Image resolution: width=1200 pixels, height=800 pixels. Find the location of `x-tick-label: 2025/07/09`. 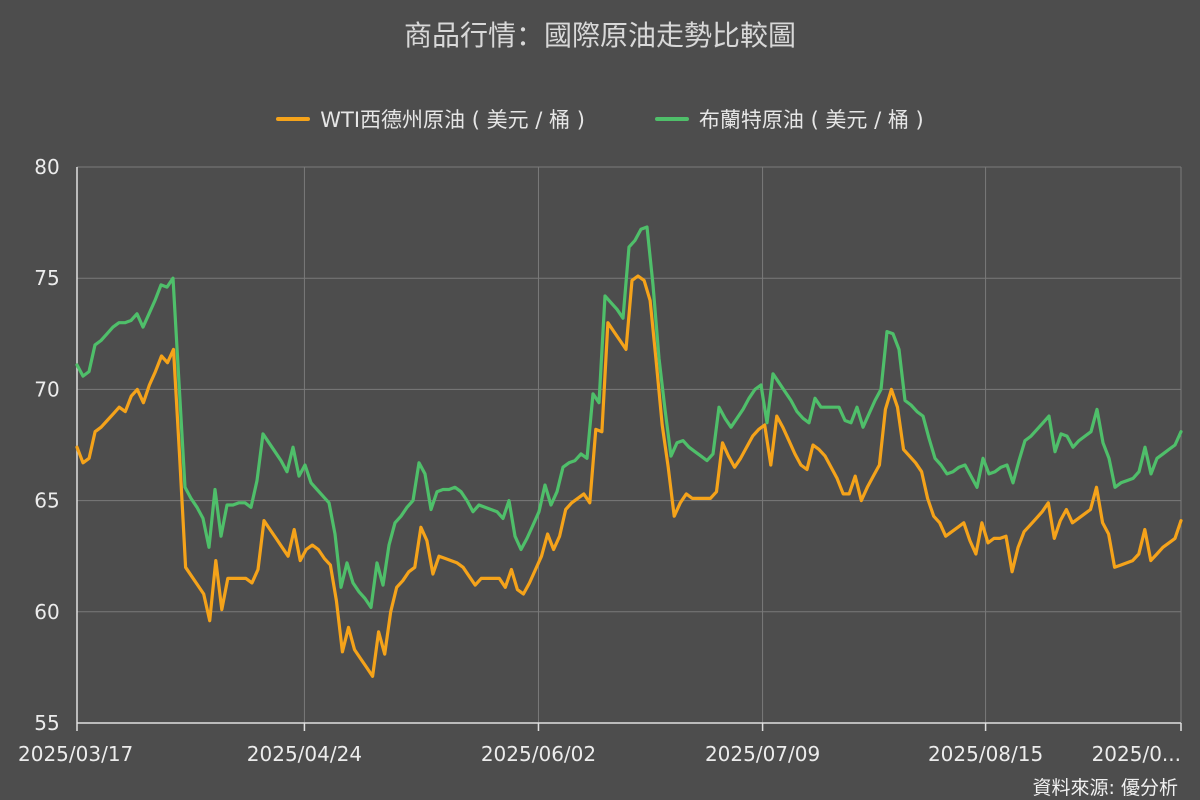

x-tick-label: 2025/07/09 is located at coordinates (762, 754).